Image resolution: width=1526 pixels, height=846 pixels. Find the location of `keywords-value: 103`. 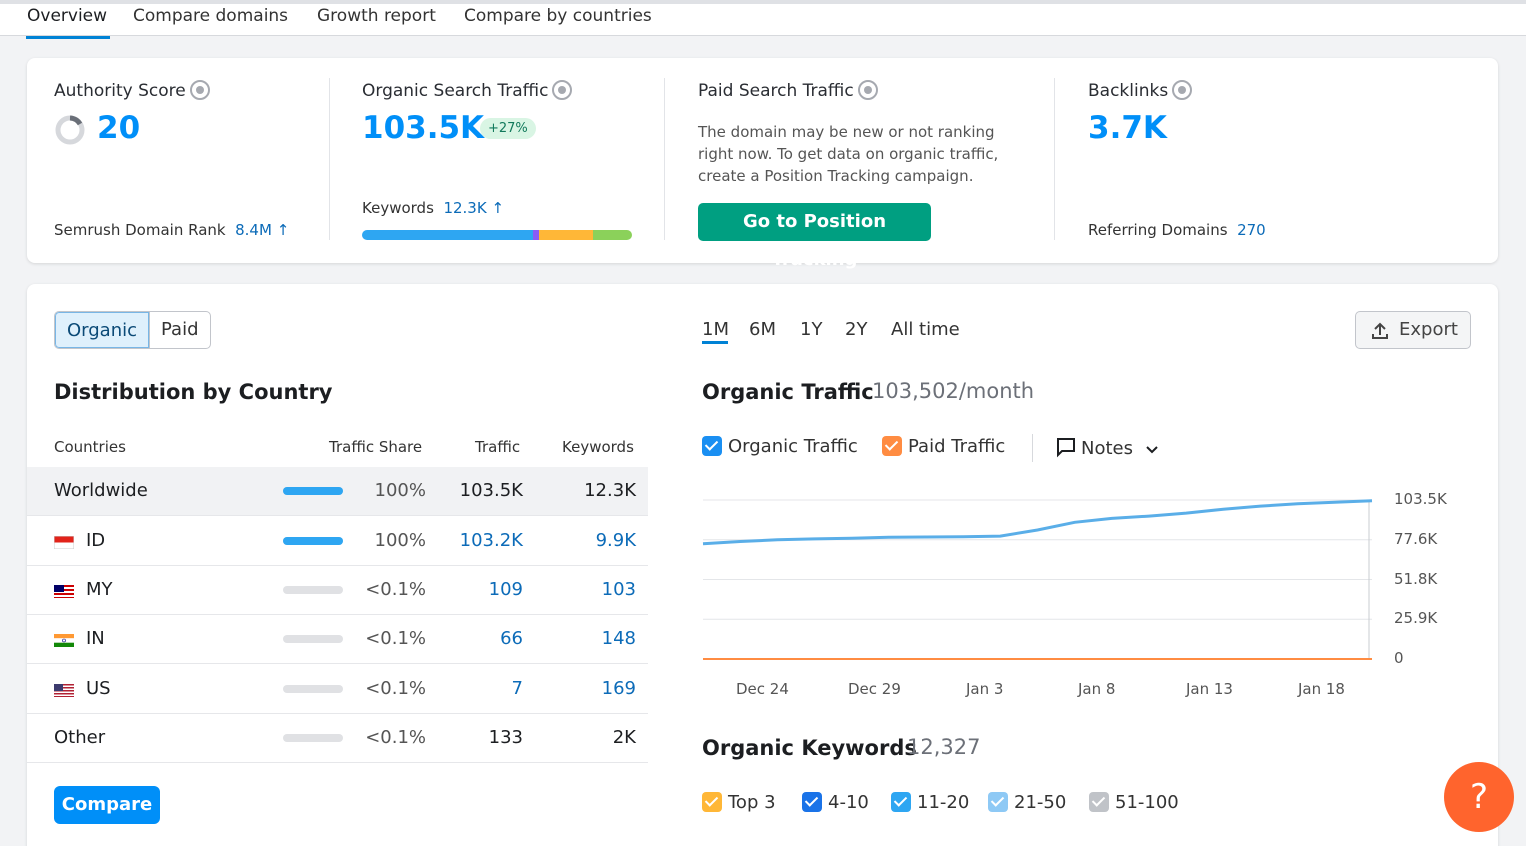

keywords-value: 103 is located at coordinates (618, 589).